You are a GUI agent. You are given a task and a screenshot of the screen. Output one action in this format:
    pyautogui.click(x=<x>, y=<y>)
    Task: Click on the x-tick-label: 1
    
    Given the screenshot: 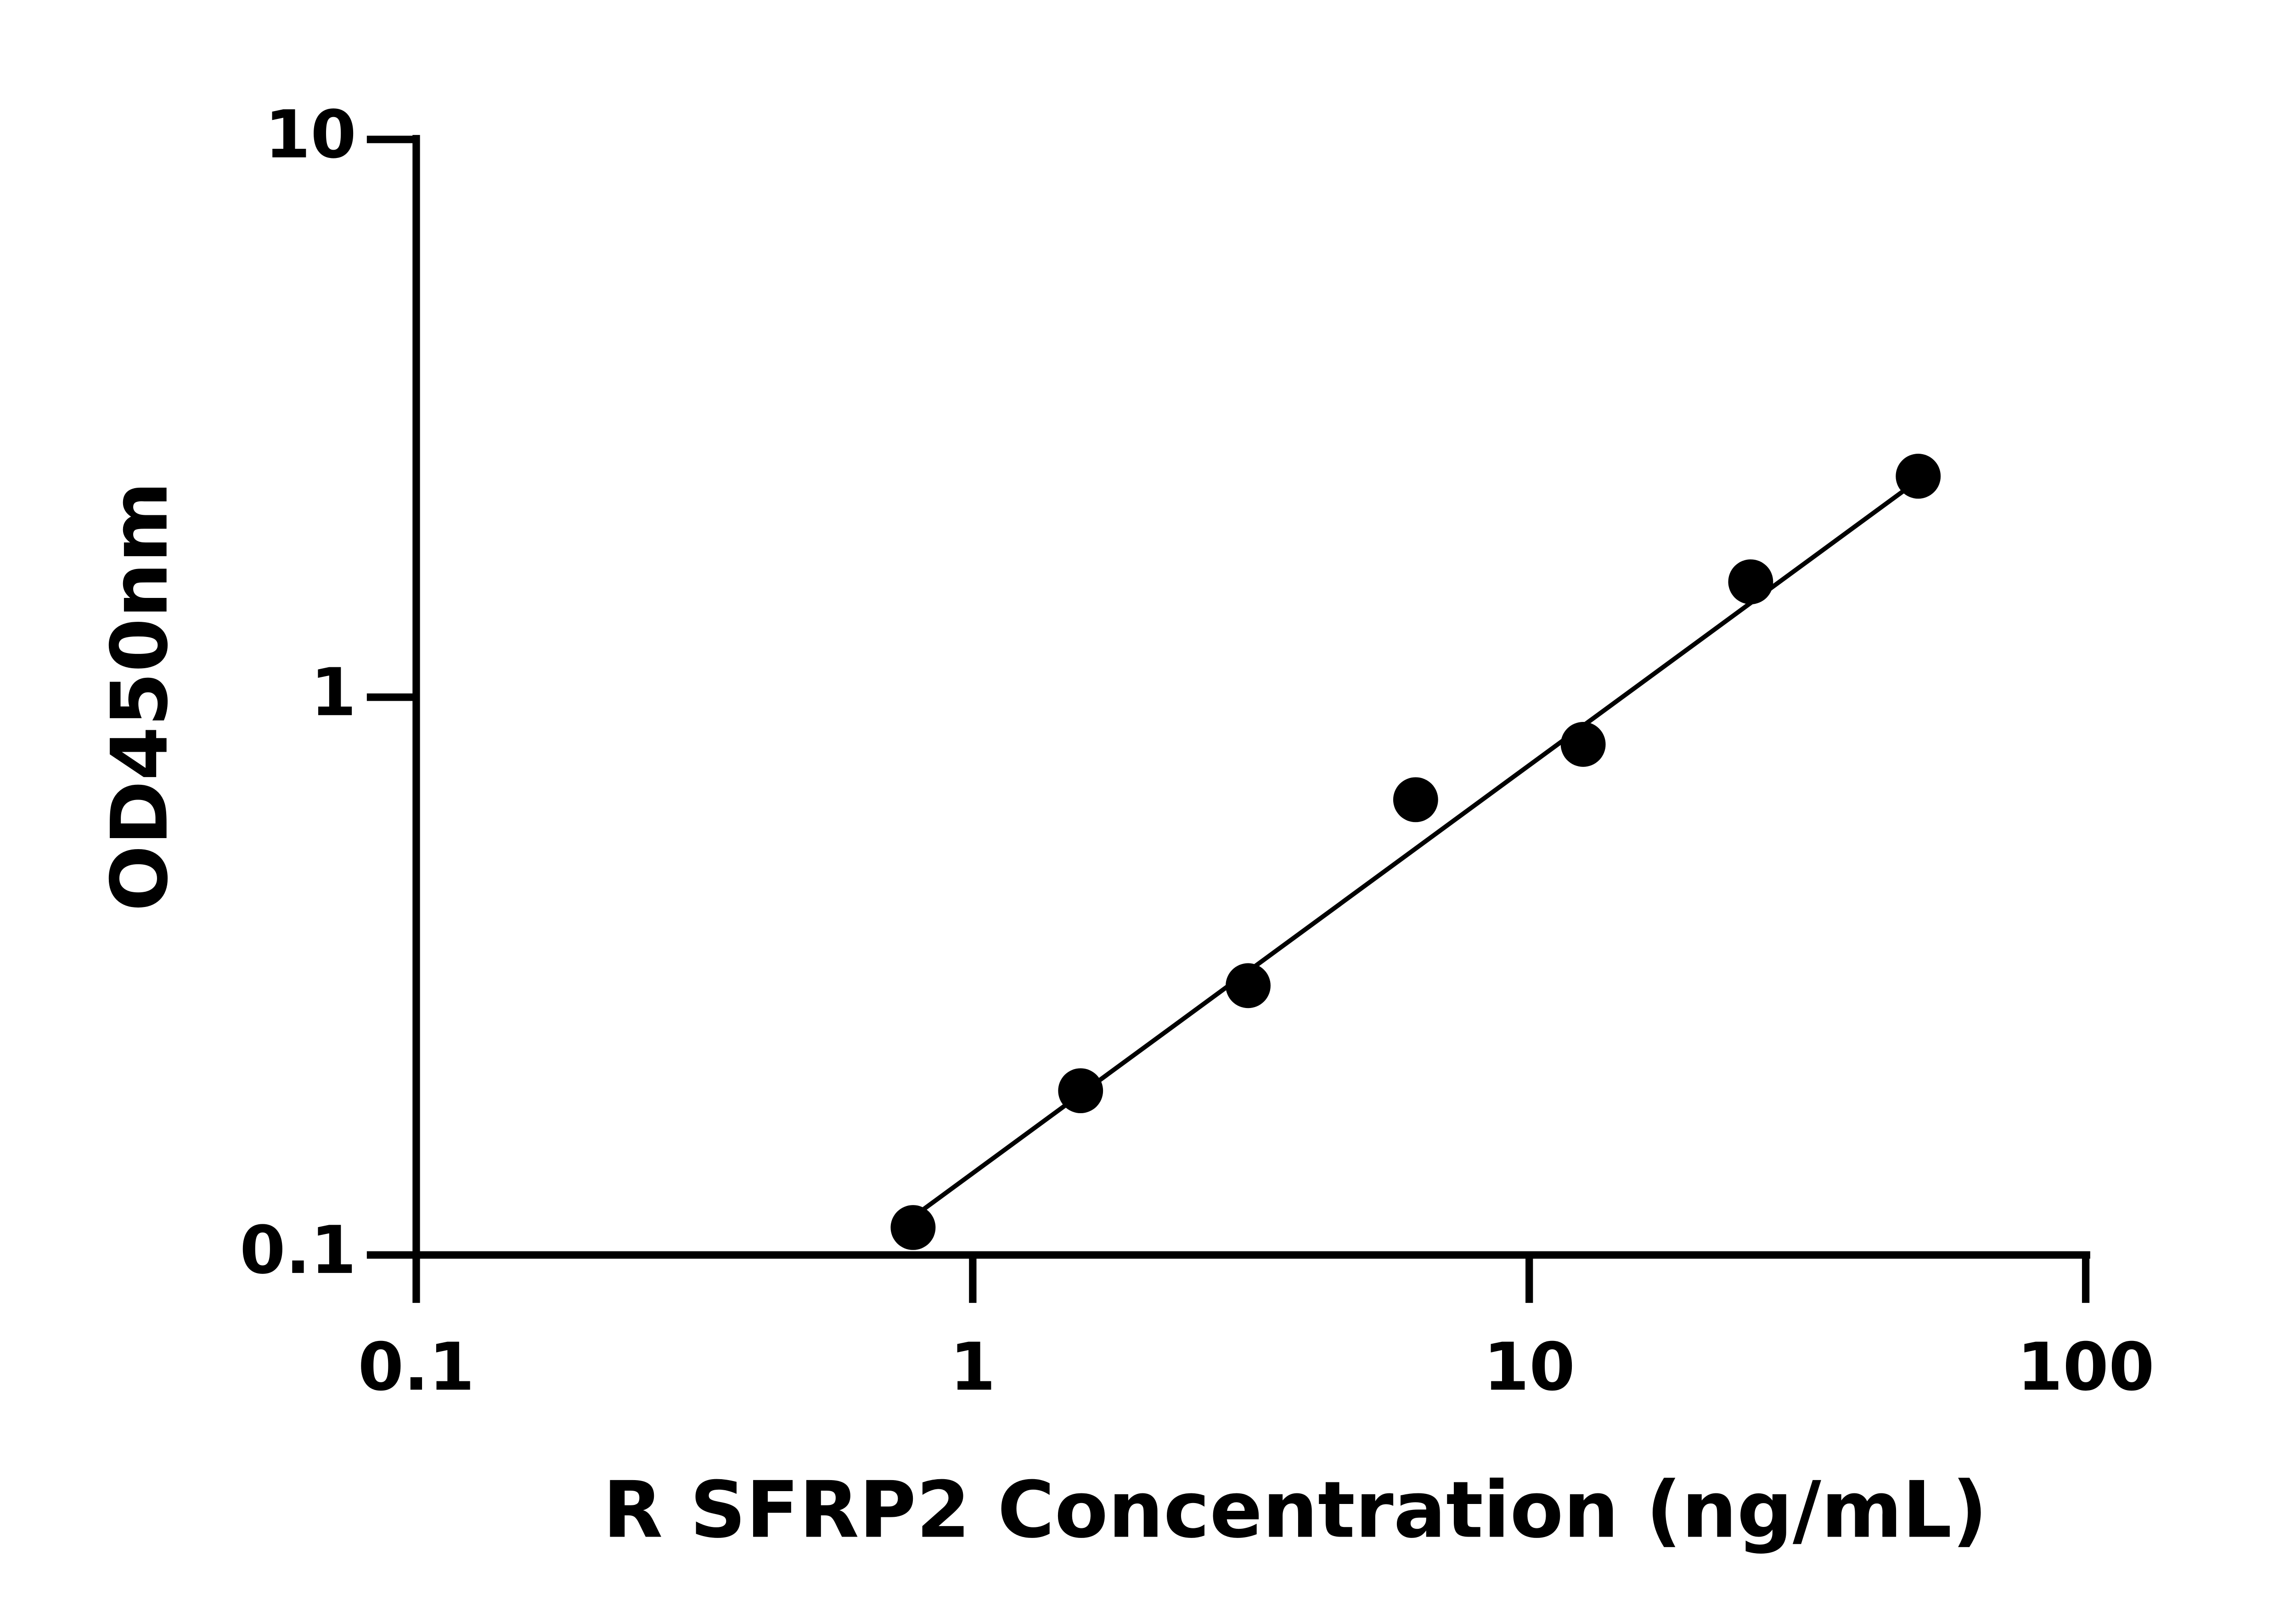 What is the action you would take?
    pyautogui.click(x=973, y=1367)
    